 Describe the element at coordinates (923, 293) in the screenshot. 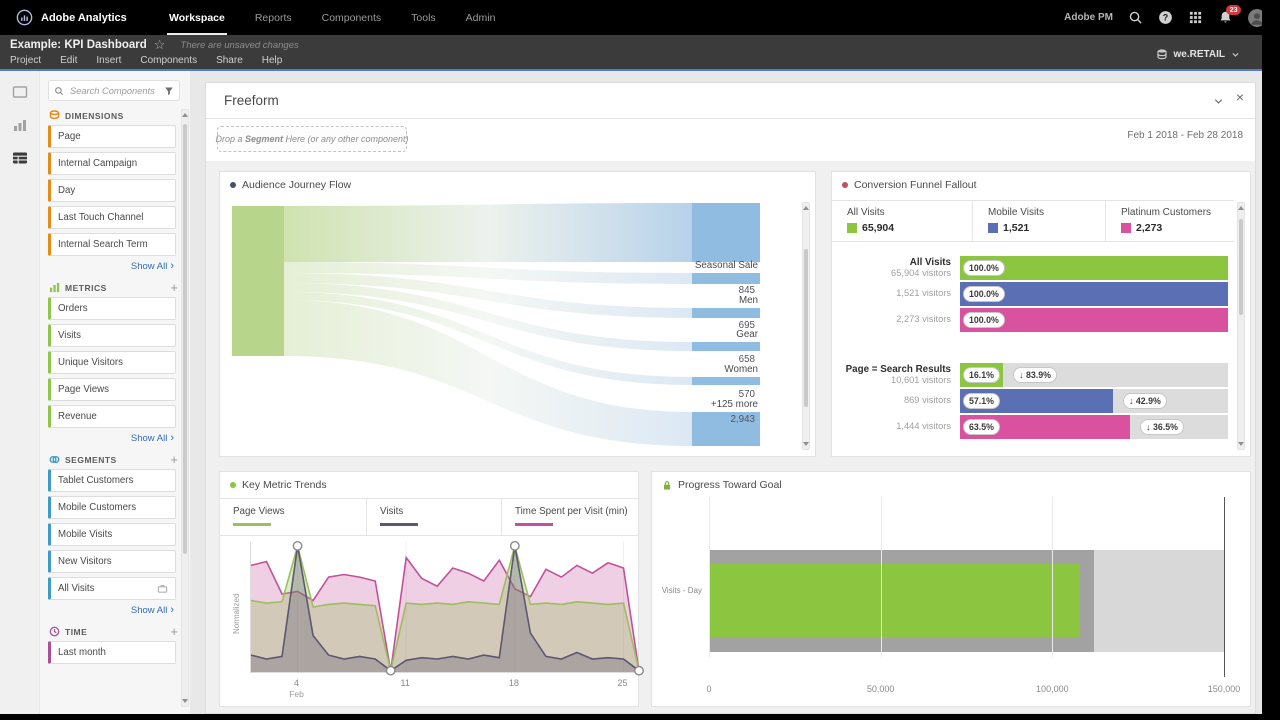

I see `funnel-visitors: 1,521 visitors` at that location.